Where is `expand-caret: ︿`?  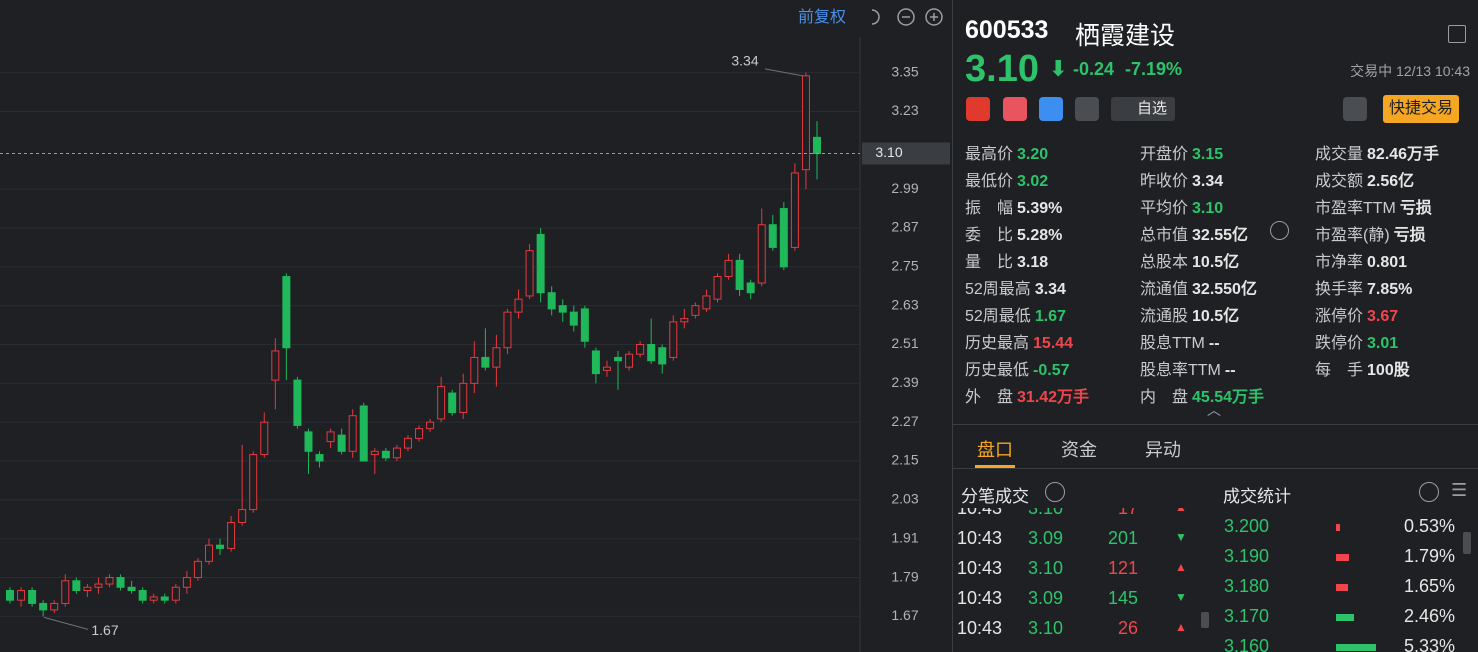
expand-caret: ︿ is located at coordinates (1214, 410).